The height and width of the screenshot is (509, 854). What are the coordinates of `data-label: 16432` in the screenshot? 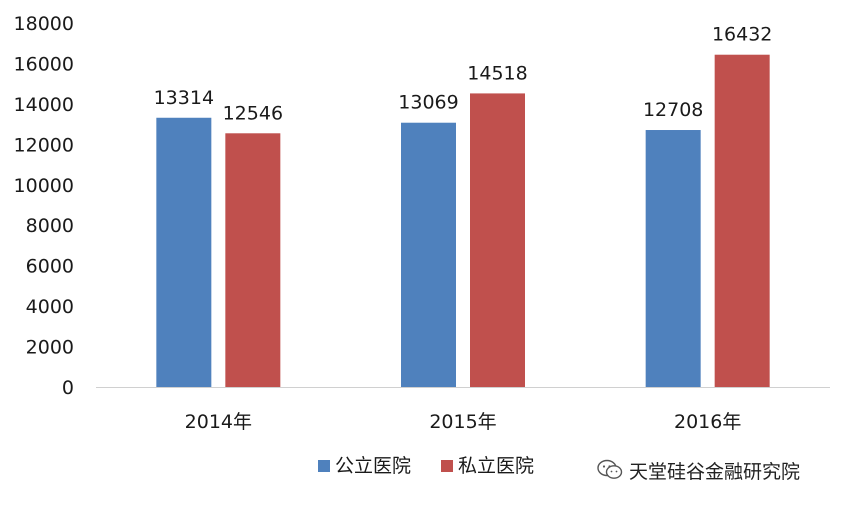 It's located at (742, 35).